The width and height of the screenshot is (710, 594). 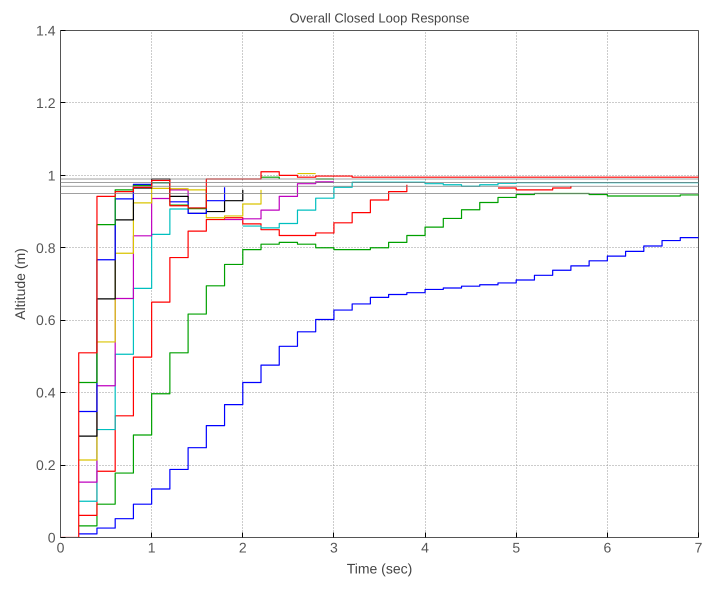 I want to click on y-axis-title: Altitude (m), so click(x=20, y=284).